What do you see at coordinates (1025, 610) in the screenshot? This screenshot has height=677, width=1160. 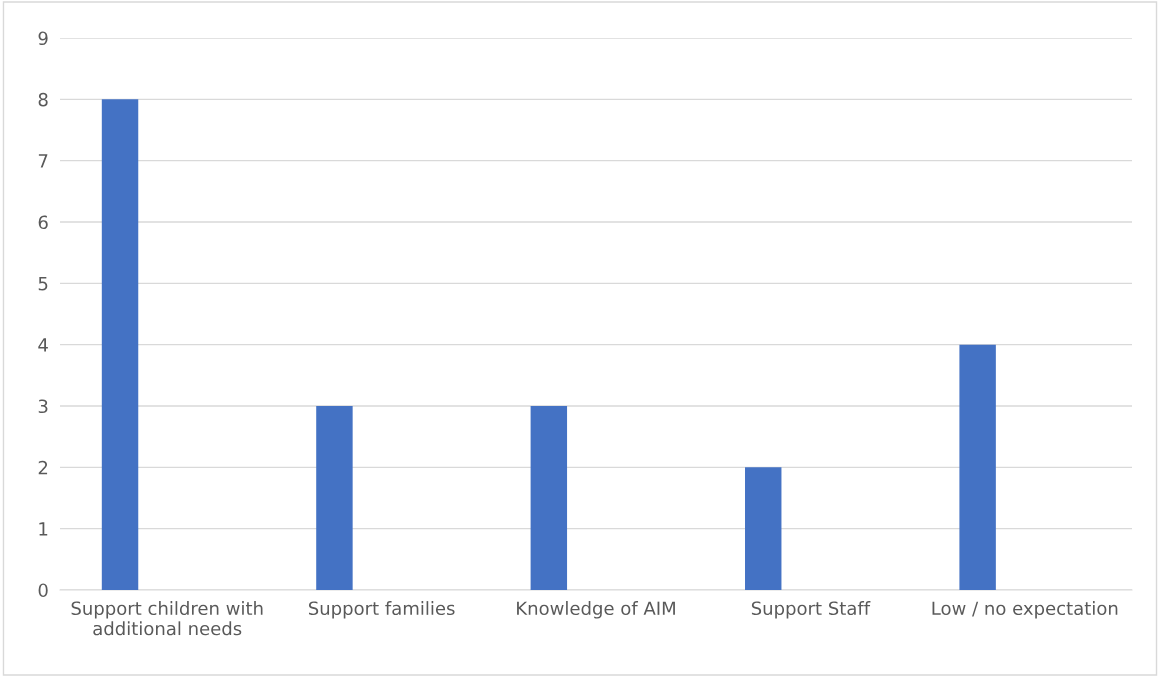 I see `x-tick-label: Low / no expectation` at bounding box center [1025, 610].